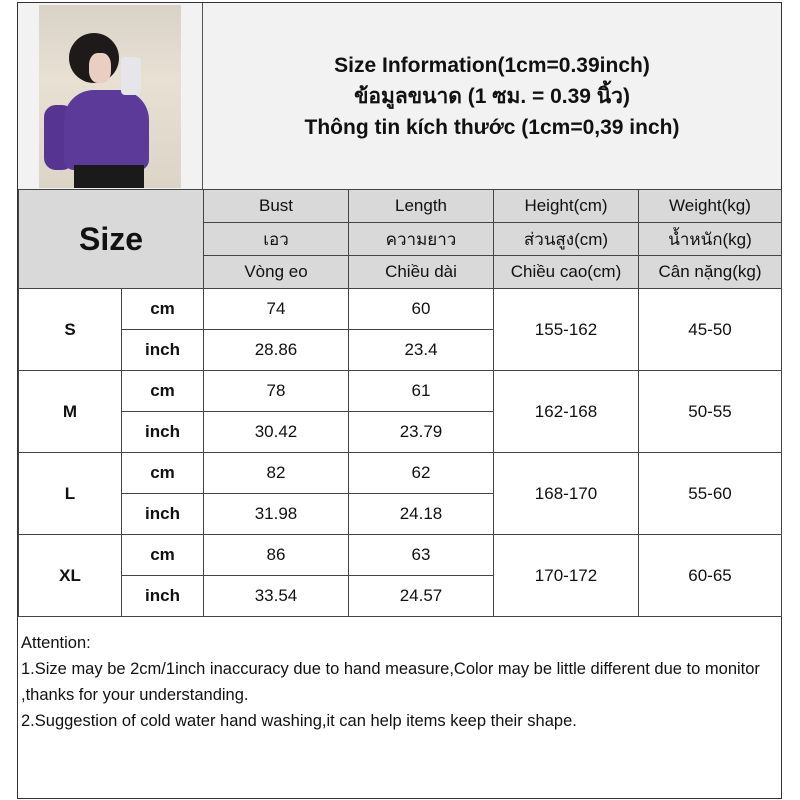 This screenshot has height=800, width=800. What do you see at coordinates (56, 643) in the screenshot?
I see `attention-heading: Attention:` at bounding box center [56, 643].